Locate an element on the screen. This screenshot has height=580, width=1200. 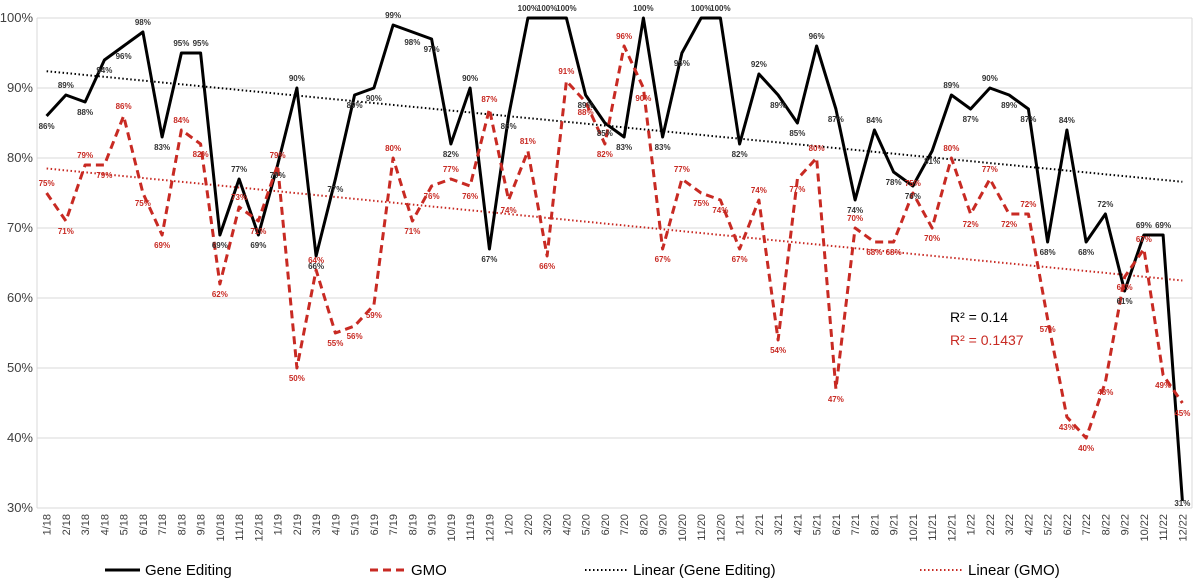
data-label-gmo: 66% is located at coordinates (547, 266).